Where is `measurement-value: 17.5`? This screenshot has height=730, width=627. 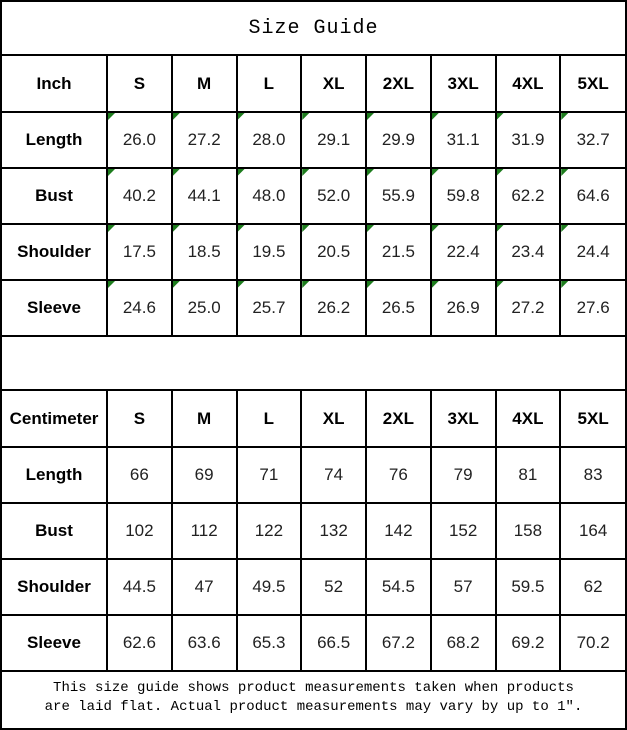 measurement-value: 17.5 is located at coordinates (139, 251).